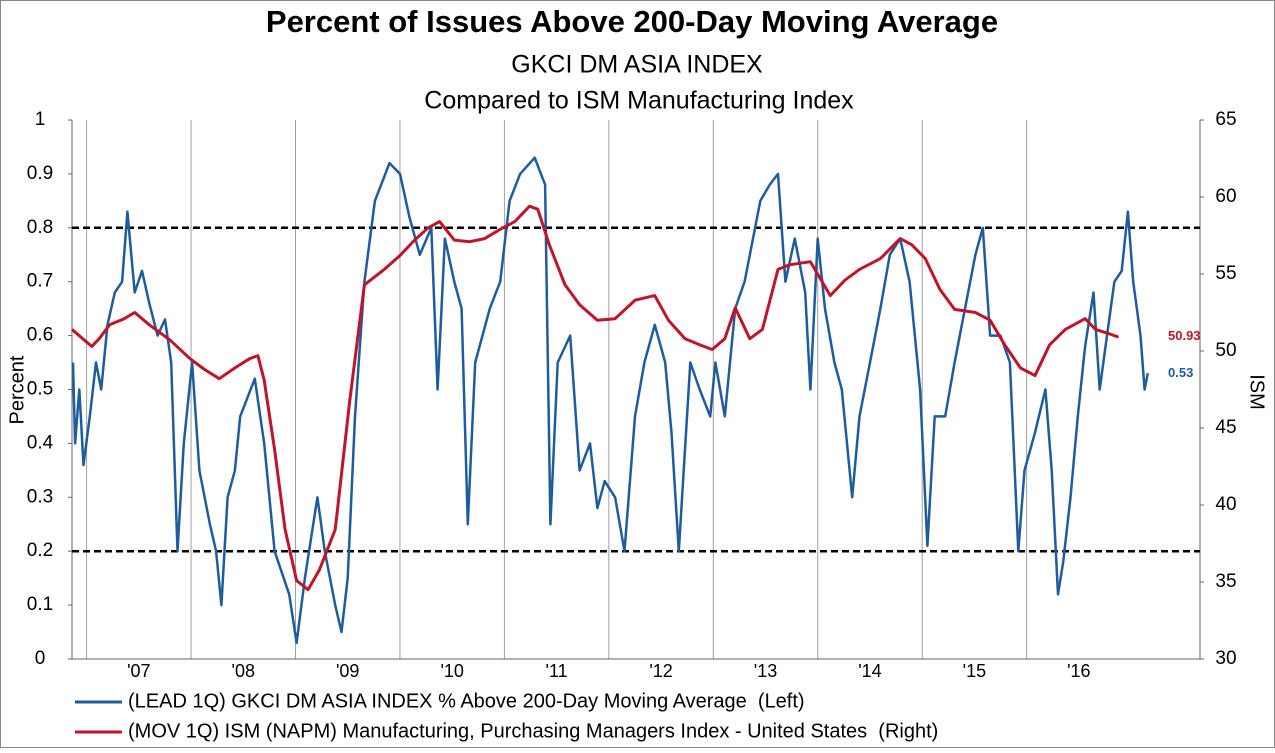  Describe the element at coordinates (138, 671) in the screenshot. I see `x-tick-label: '07` at that location.